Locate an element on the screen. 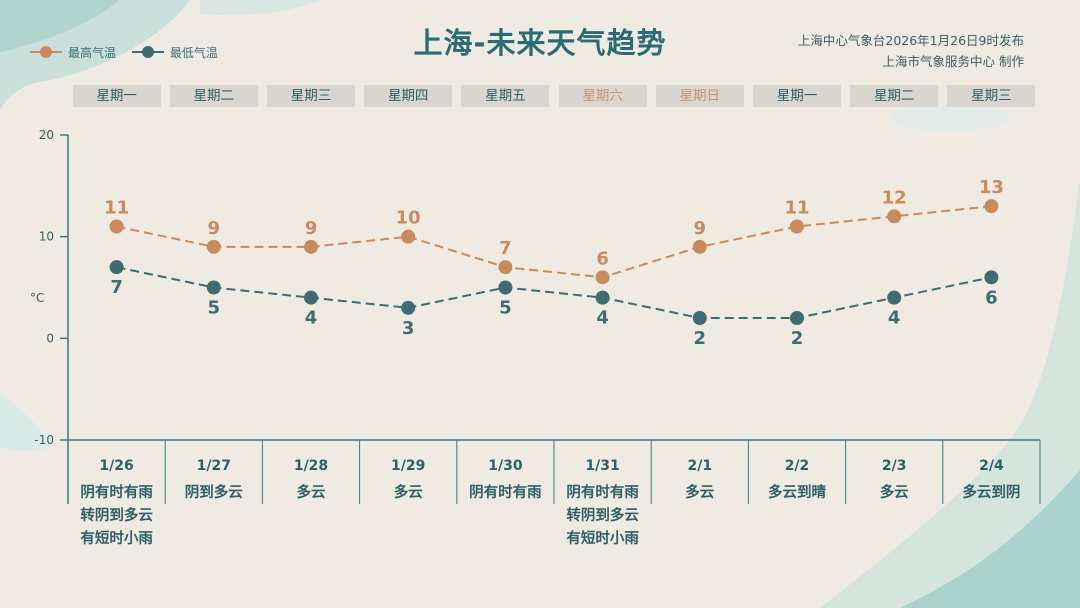 Image resolution: width=1080 pixels, height=608 pixels. legend-item-low: 最低气温 is located at coordinates (174, 52).